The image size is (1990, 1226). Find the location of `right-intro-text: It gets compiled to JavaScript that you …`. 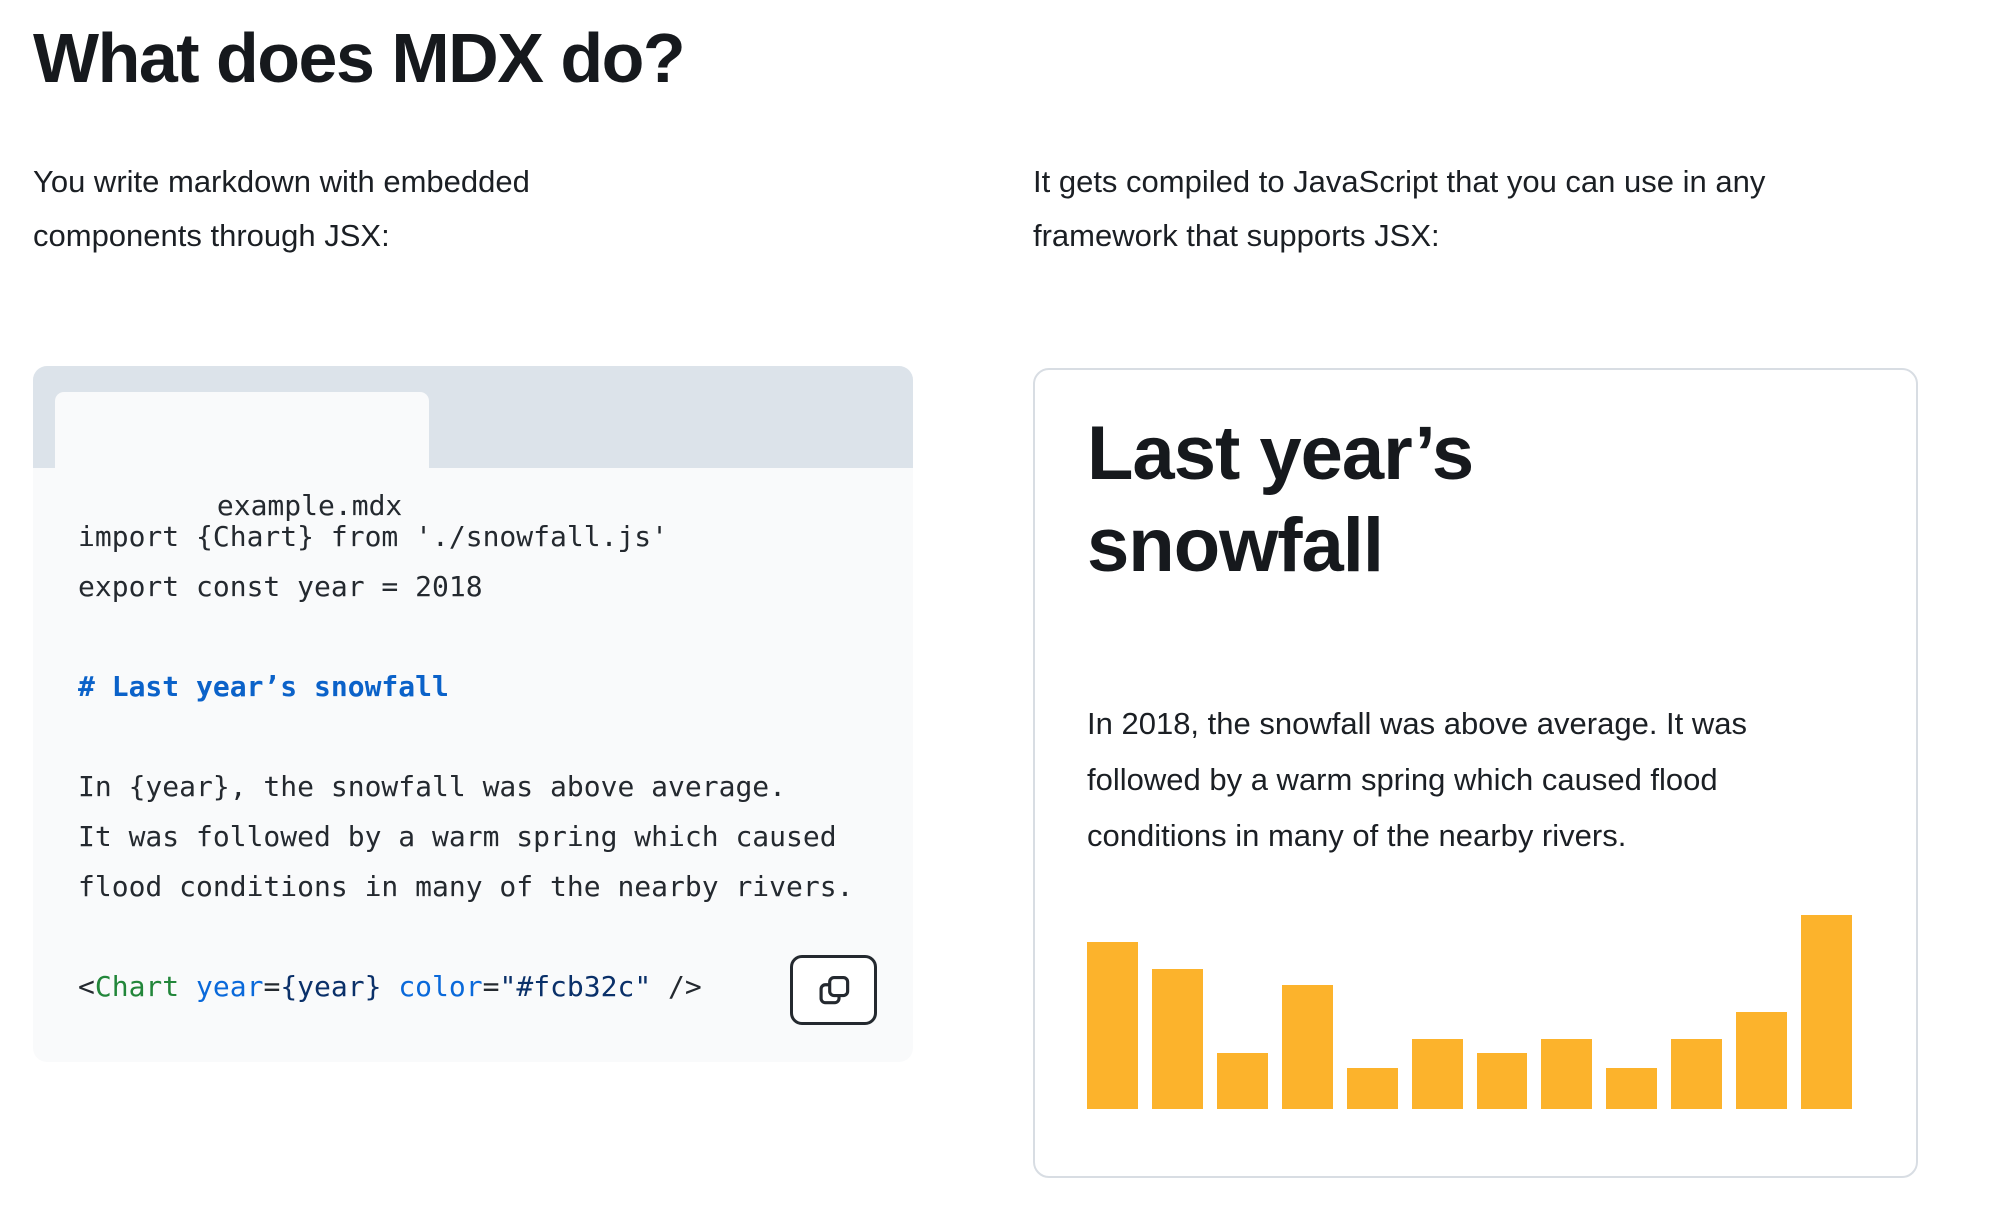

right-intro-text: It gets compiled to JavaScript that you … is located at coordinates (1399, 208).